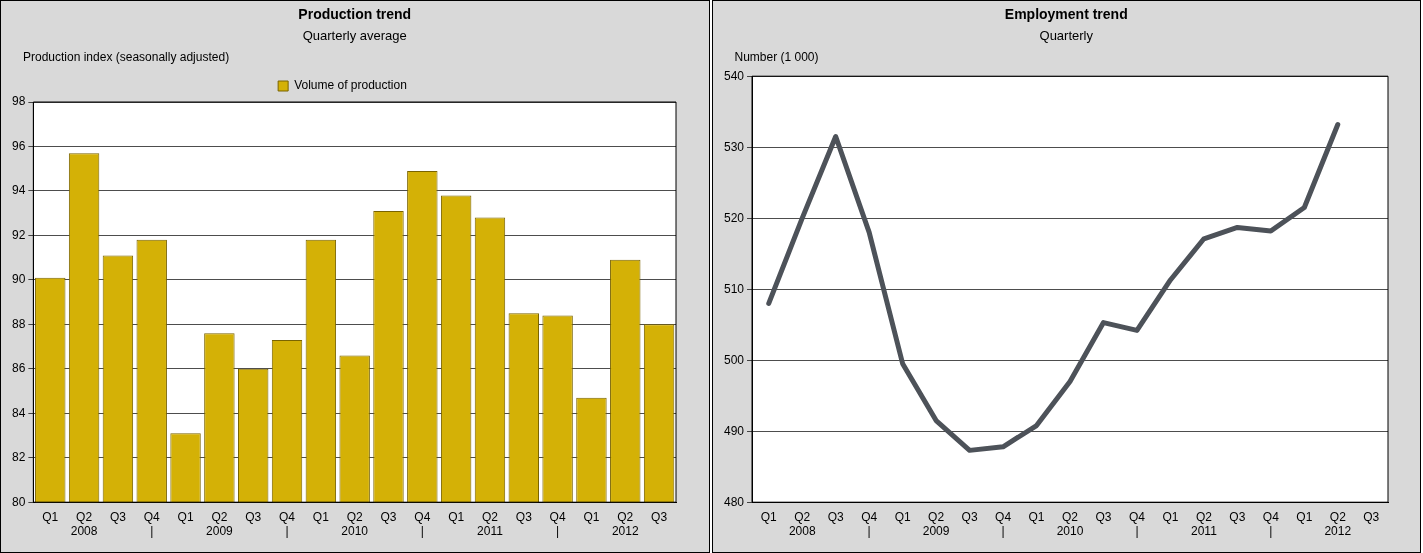  I want to click on y-tick-label: 82, so click(18, 457).